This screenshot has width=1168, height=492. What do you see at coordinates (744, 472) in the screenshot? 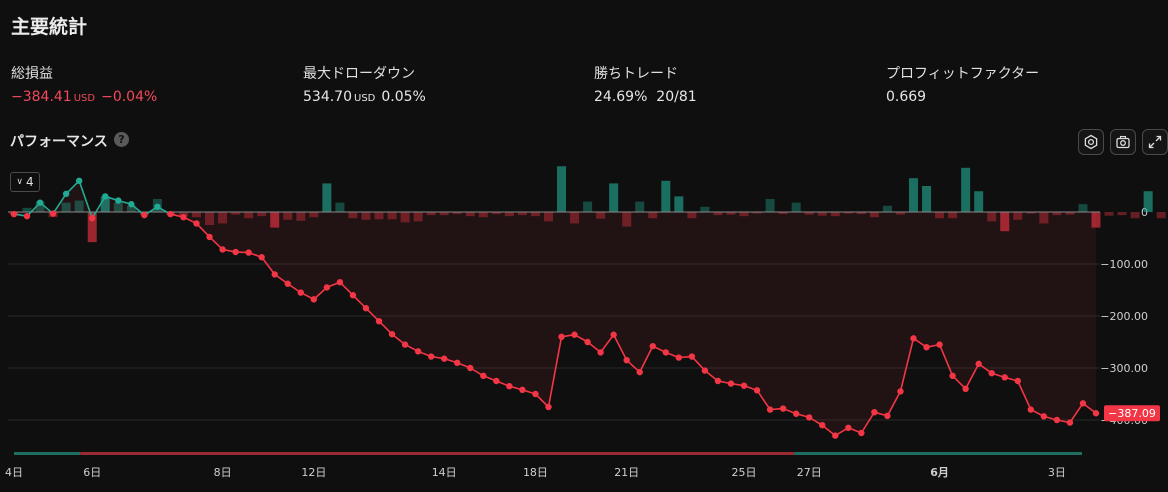
I see `x-tick-label: 25日` at bounding box center [744, 472].